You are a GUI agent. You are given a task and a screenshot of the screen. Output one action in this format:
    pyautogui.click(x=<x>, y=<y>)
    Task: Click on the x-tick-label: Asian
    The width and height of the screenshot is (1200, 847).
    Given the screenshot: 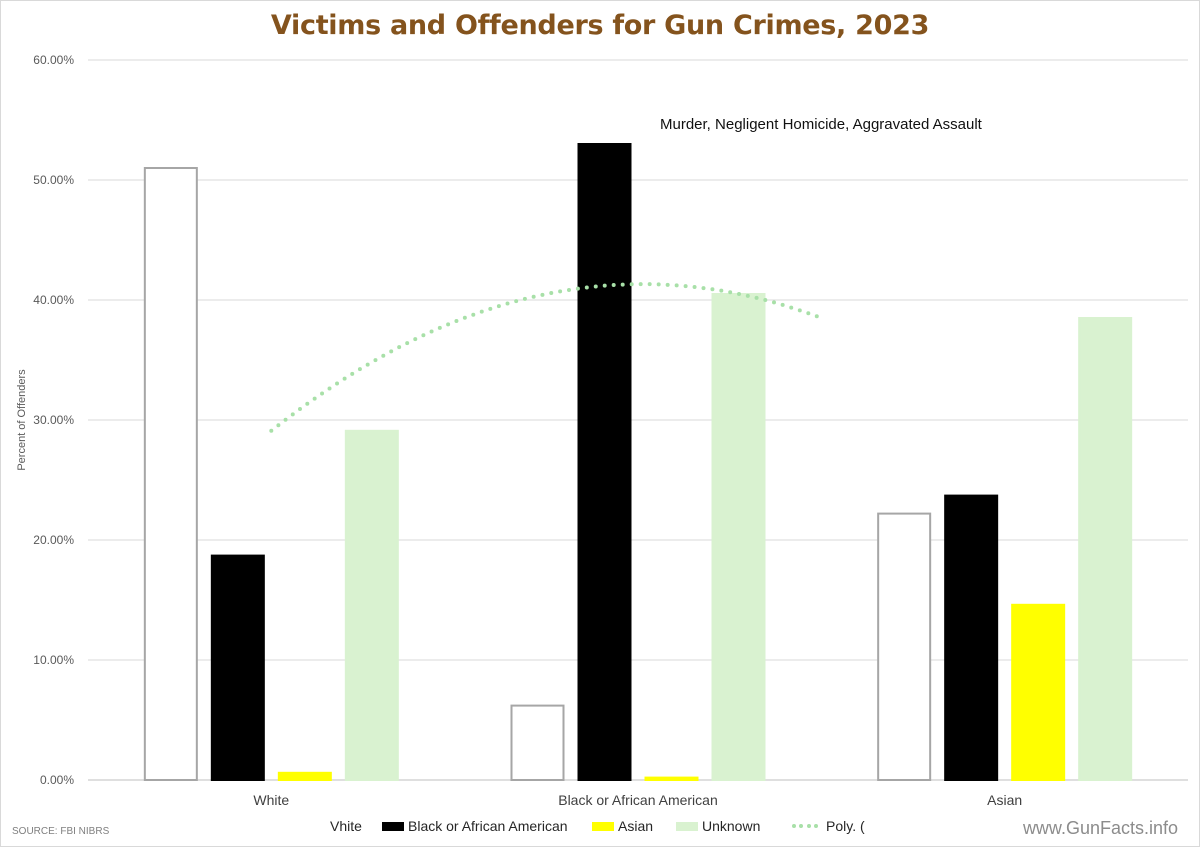 What is the action you would take?
    pyautogui.click(x=1004, y=800)
    